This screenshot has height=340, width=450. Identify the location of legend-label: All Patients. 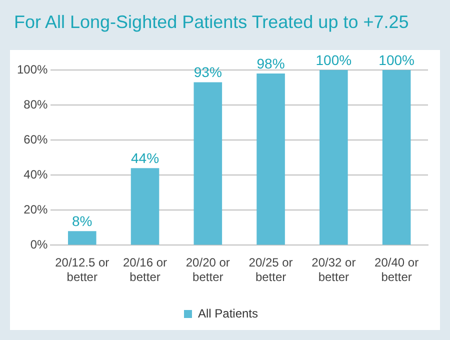
(228, 313).